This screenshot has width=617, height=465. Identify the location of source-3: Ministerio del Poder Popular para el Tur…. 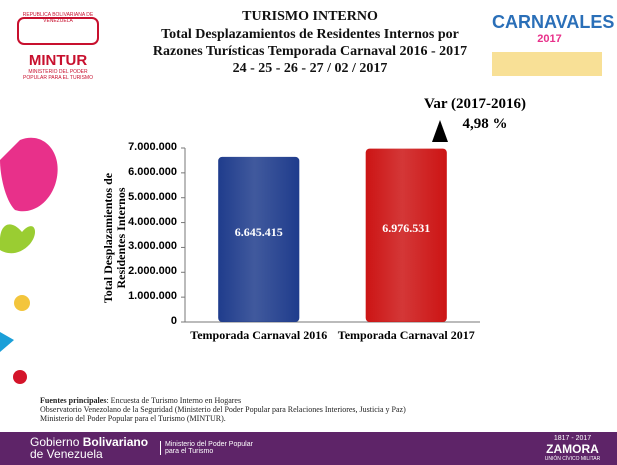
(133, 418).